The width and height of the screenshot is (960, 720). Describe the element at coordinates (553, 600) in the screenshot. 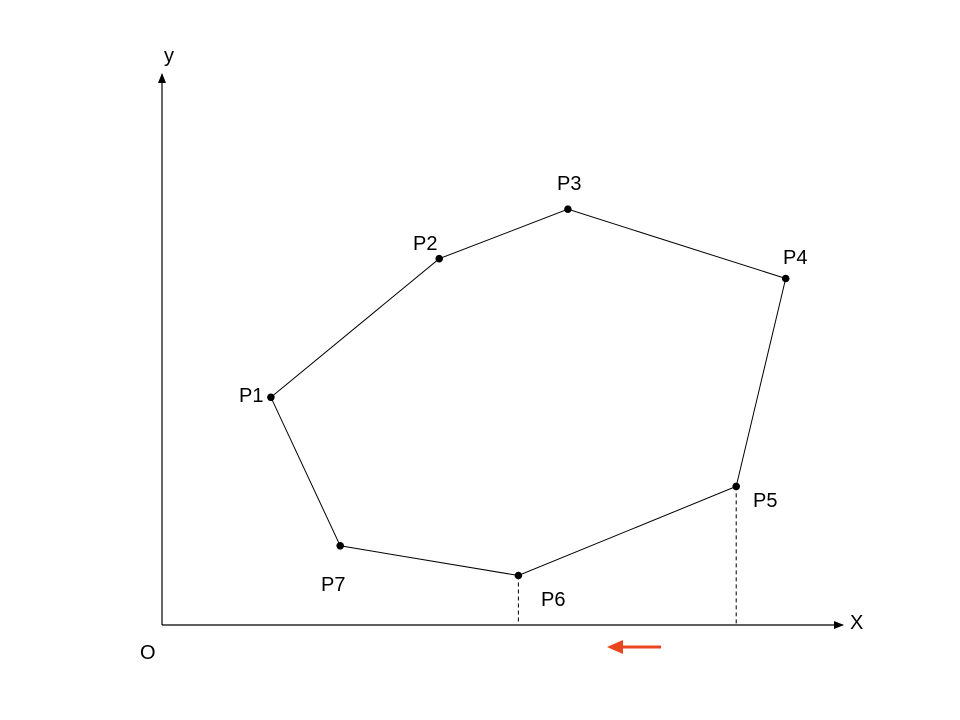

I see `vertex-label-p6: P6` at that location.